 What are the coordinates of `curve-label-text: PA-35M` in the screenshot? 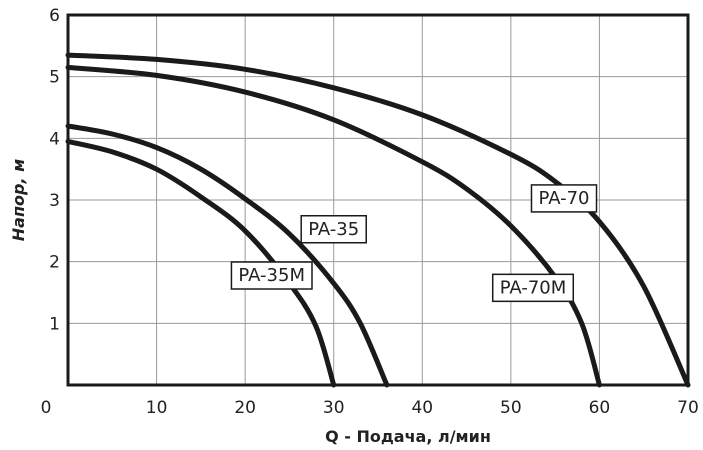 It's located at (271, 275).